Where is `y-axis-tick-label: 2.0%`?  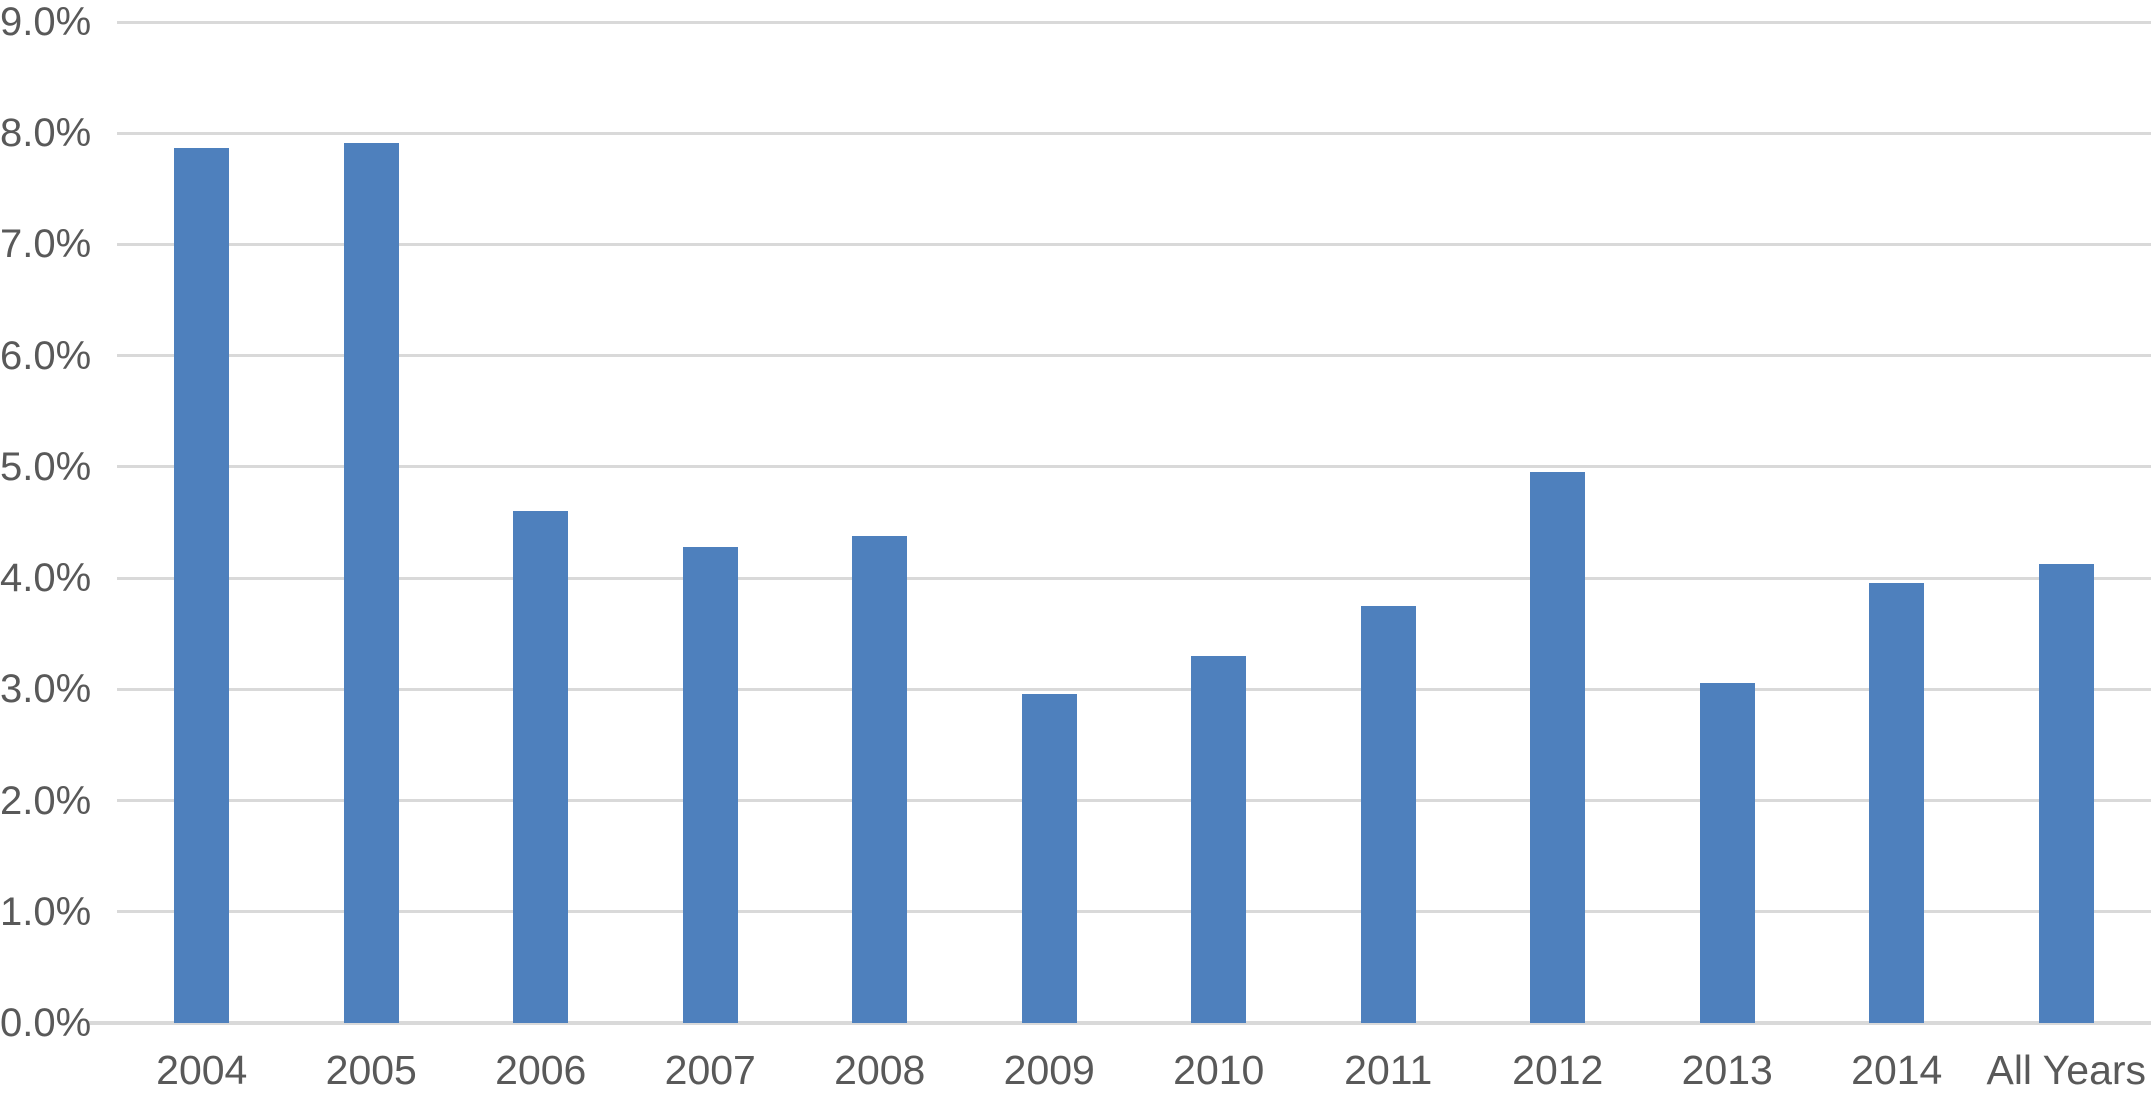
y-axis-tick-label: 2.0% is located at coordinates (46, 800).